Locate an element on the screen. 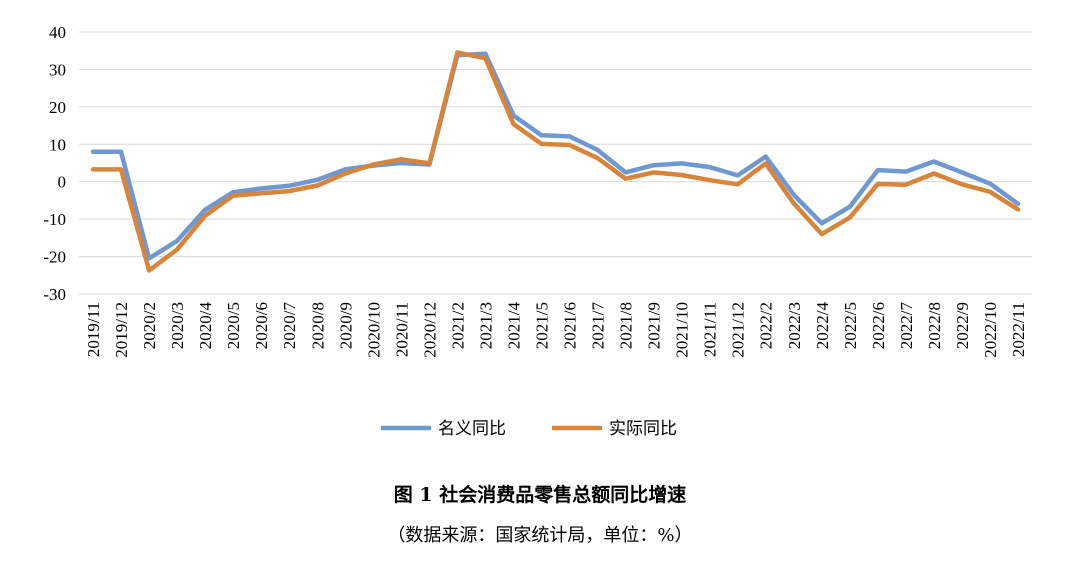 This screenshot has height=566, width=1080. x-tick-label: 2022/8 is located at coordinates (934, 325).